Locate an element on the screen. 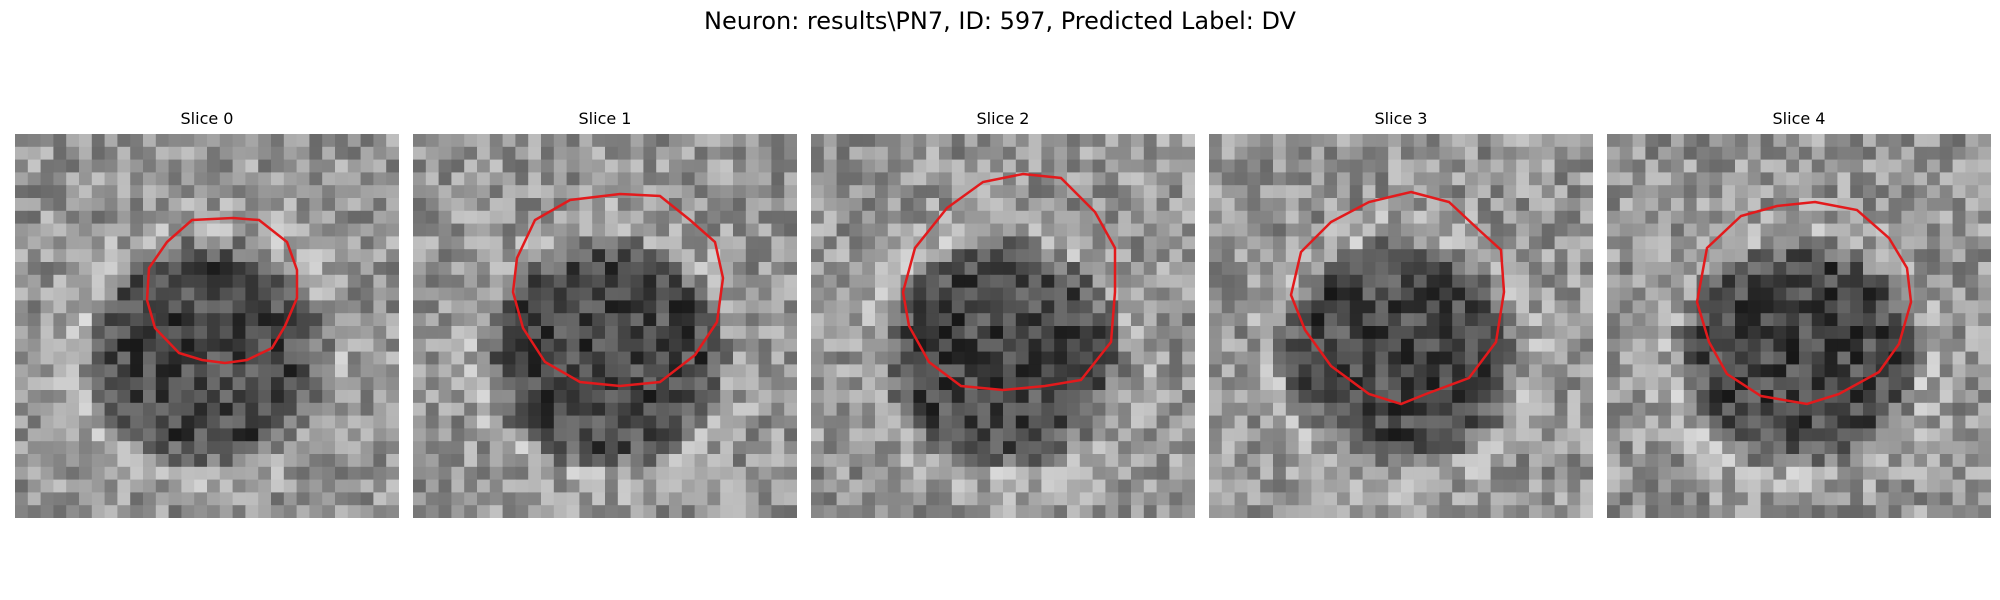  slice-title: Slice 3 is located at coordinates (1401, 118).